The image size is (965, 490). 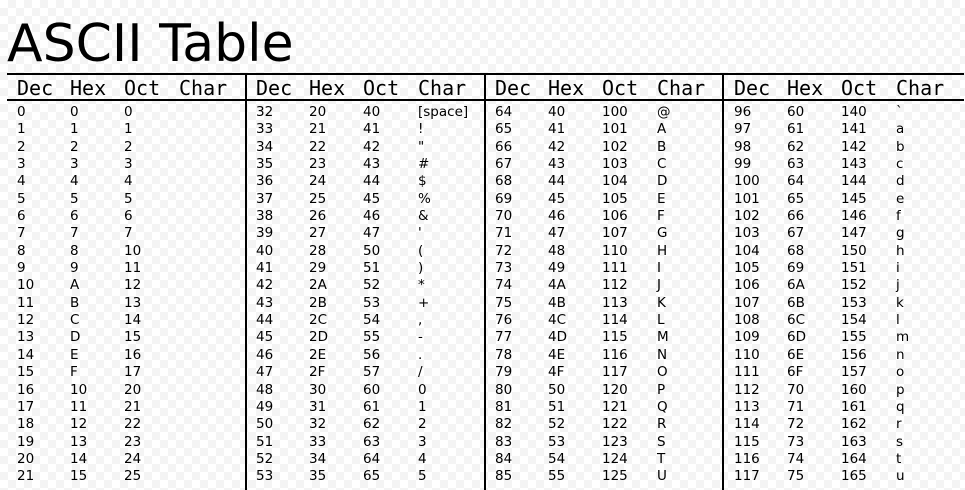 I want to click on dec-cell: 52, so click(x=265, y=458).